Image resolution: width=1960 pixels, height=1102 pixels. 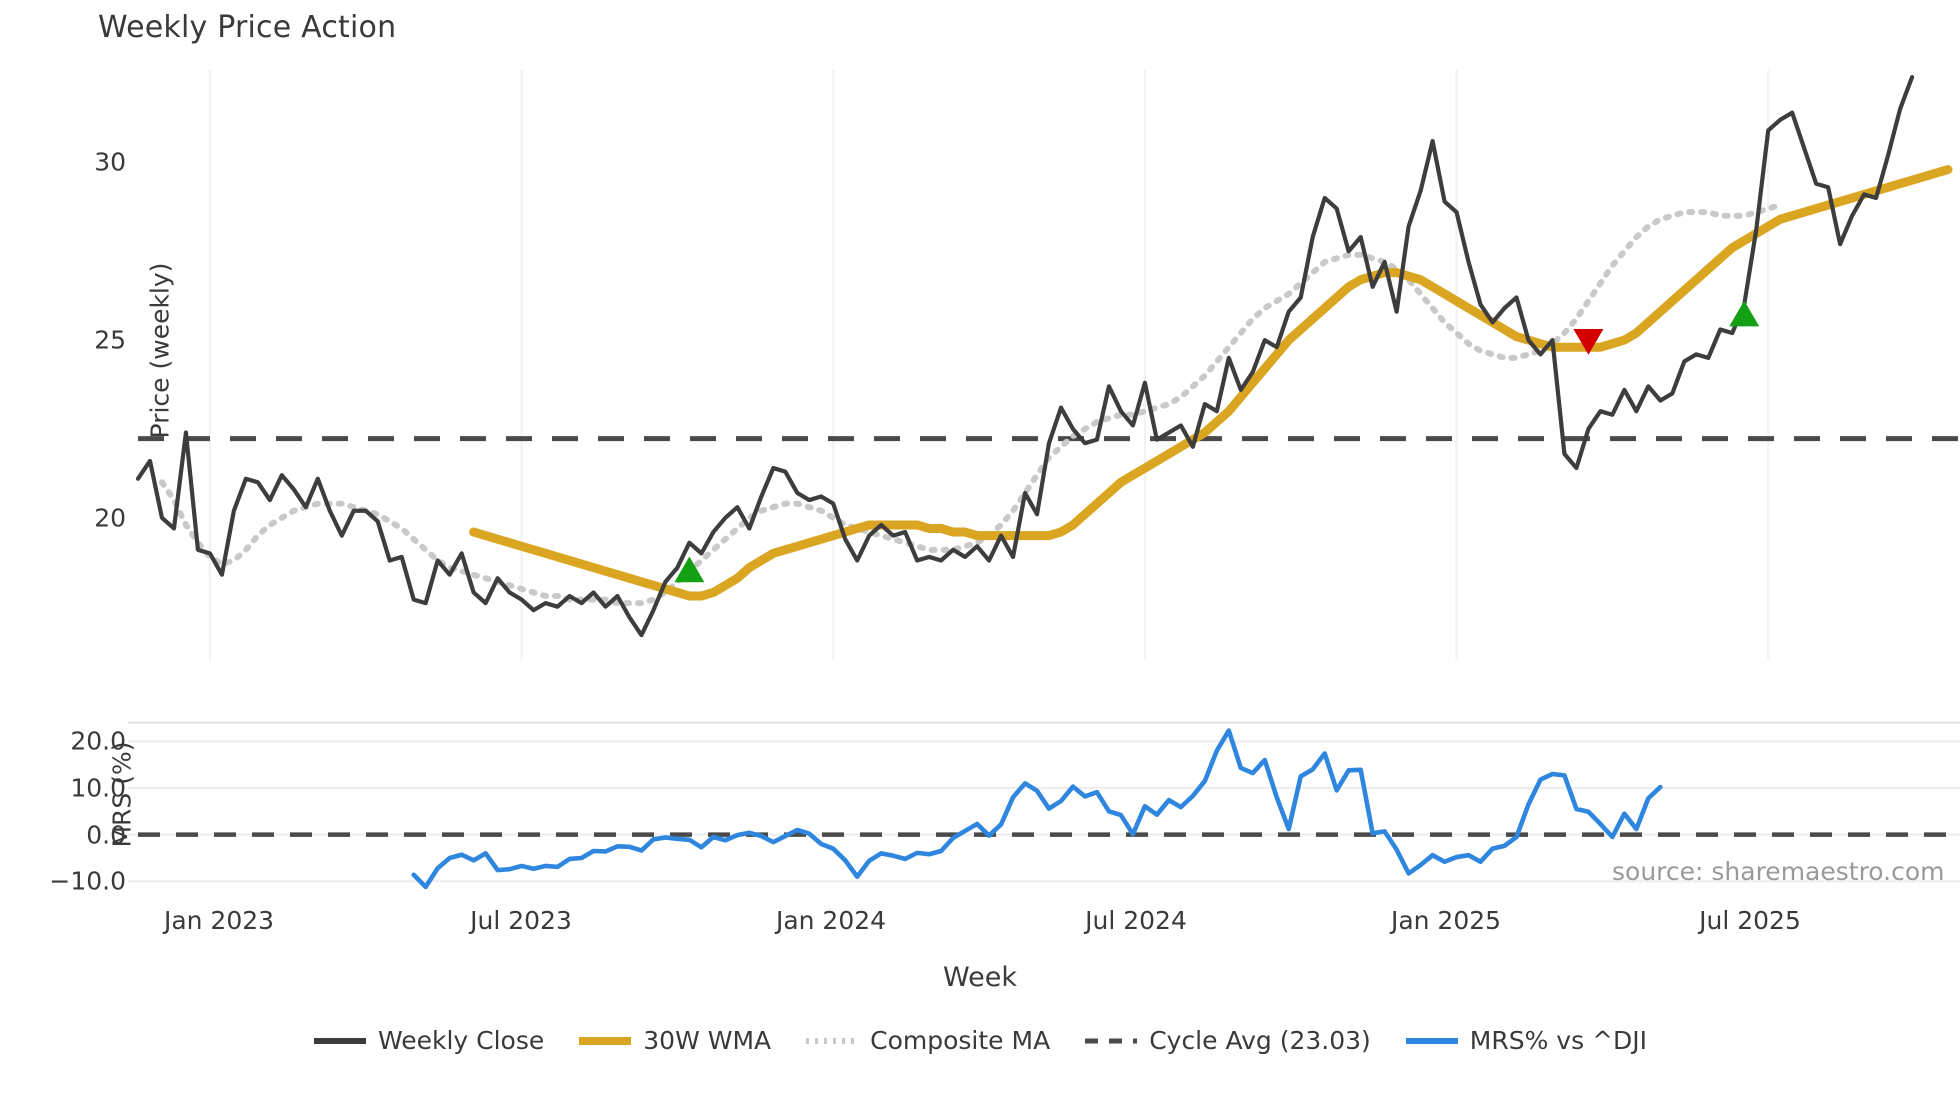 What do you see at coordinates (110, 340) in the screenshot?
I see `price-ytick-25: 25` at bounding box center [110, 340].